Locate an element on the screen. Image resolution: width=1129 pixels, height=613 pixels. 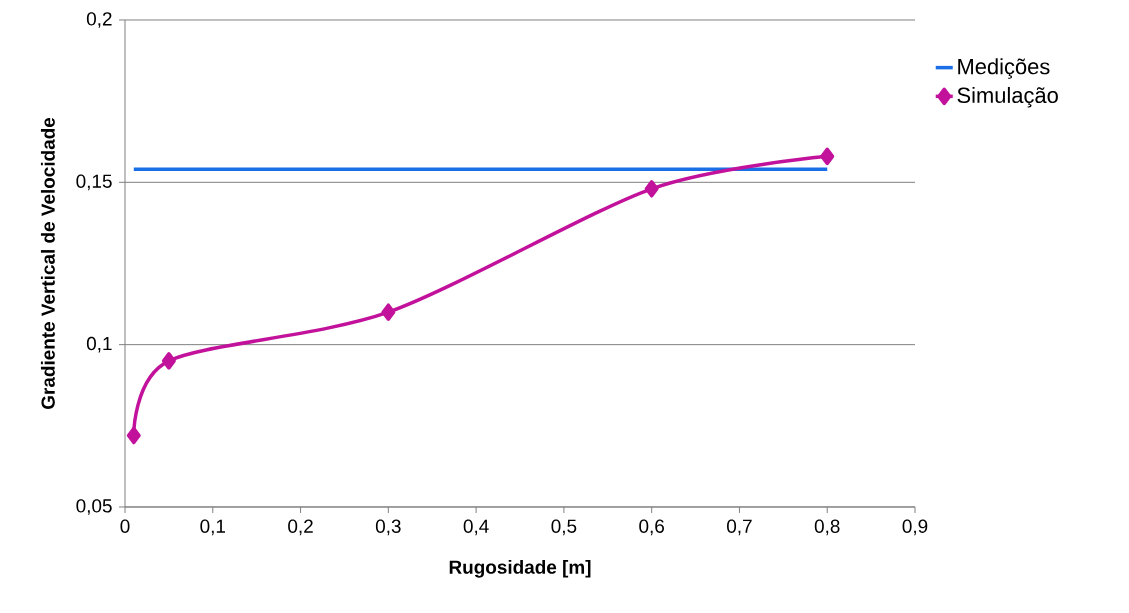
x-tick-label: 0,5 is located at coordinates (564, 527).